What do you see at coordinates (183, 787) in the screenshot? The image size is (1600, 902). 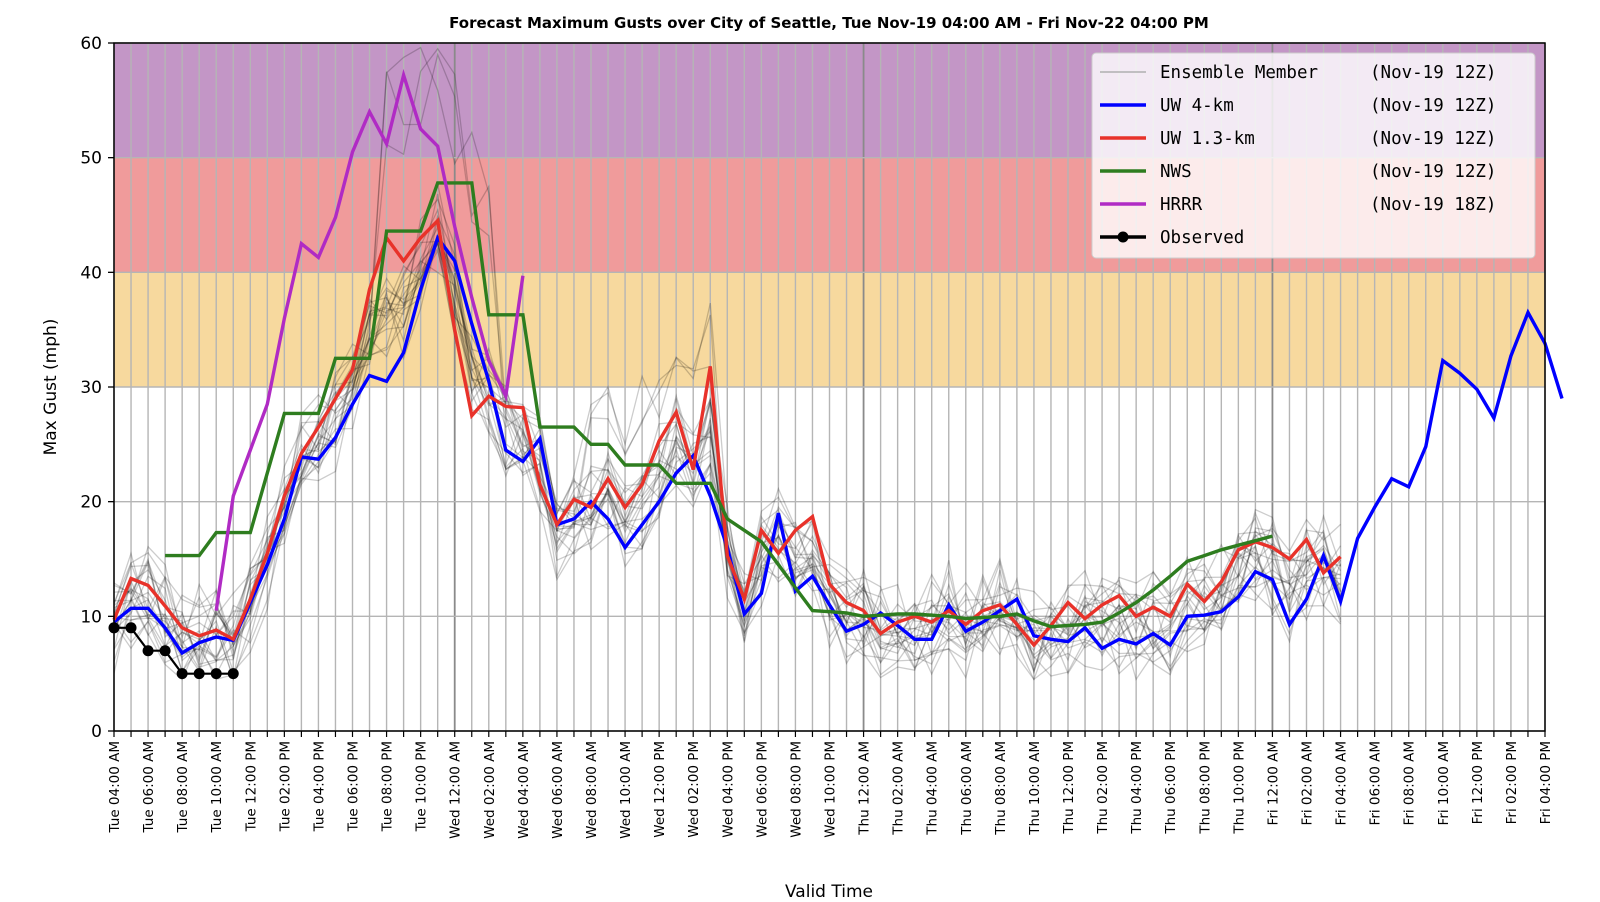 I see `x-tick-label: Tue 08:00 AM` at bounding box center [183, 787].